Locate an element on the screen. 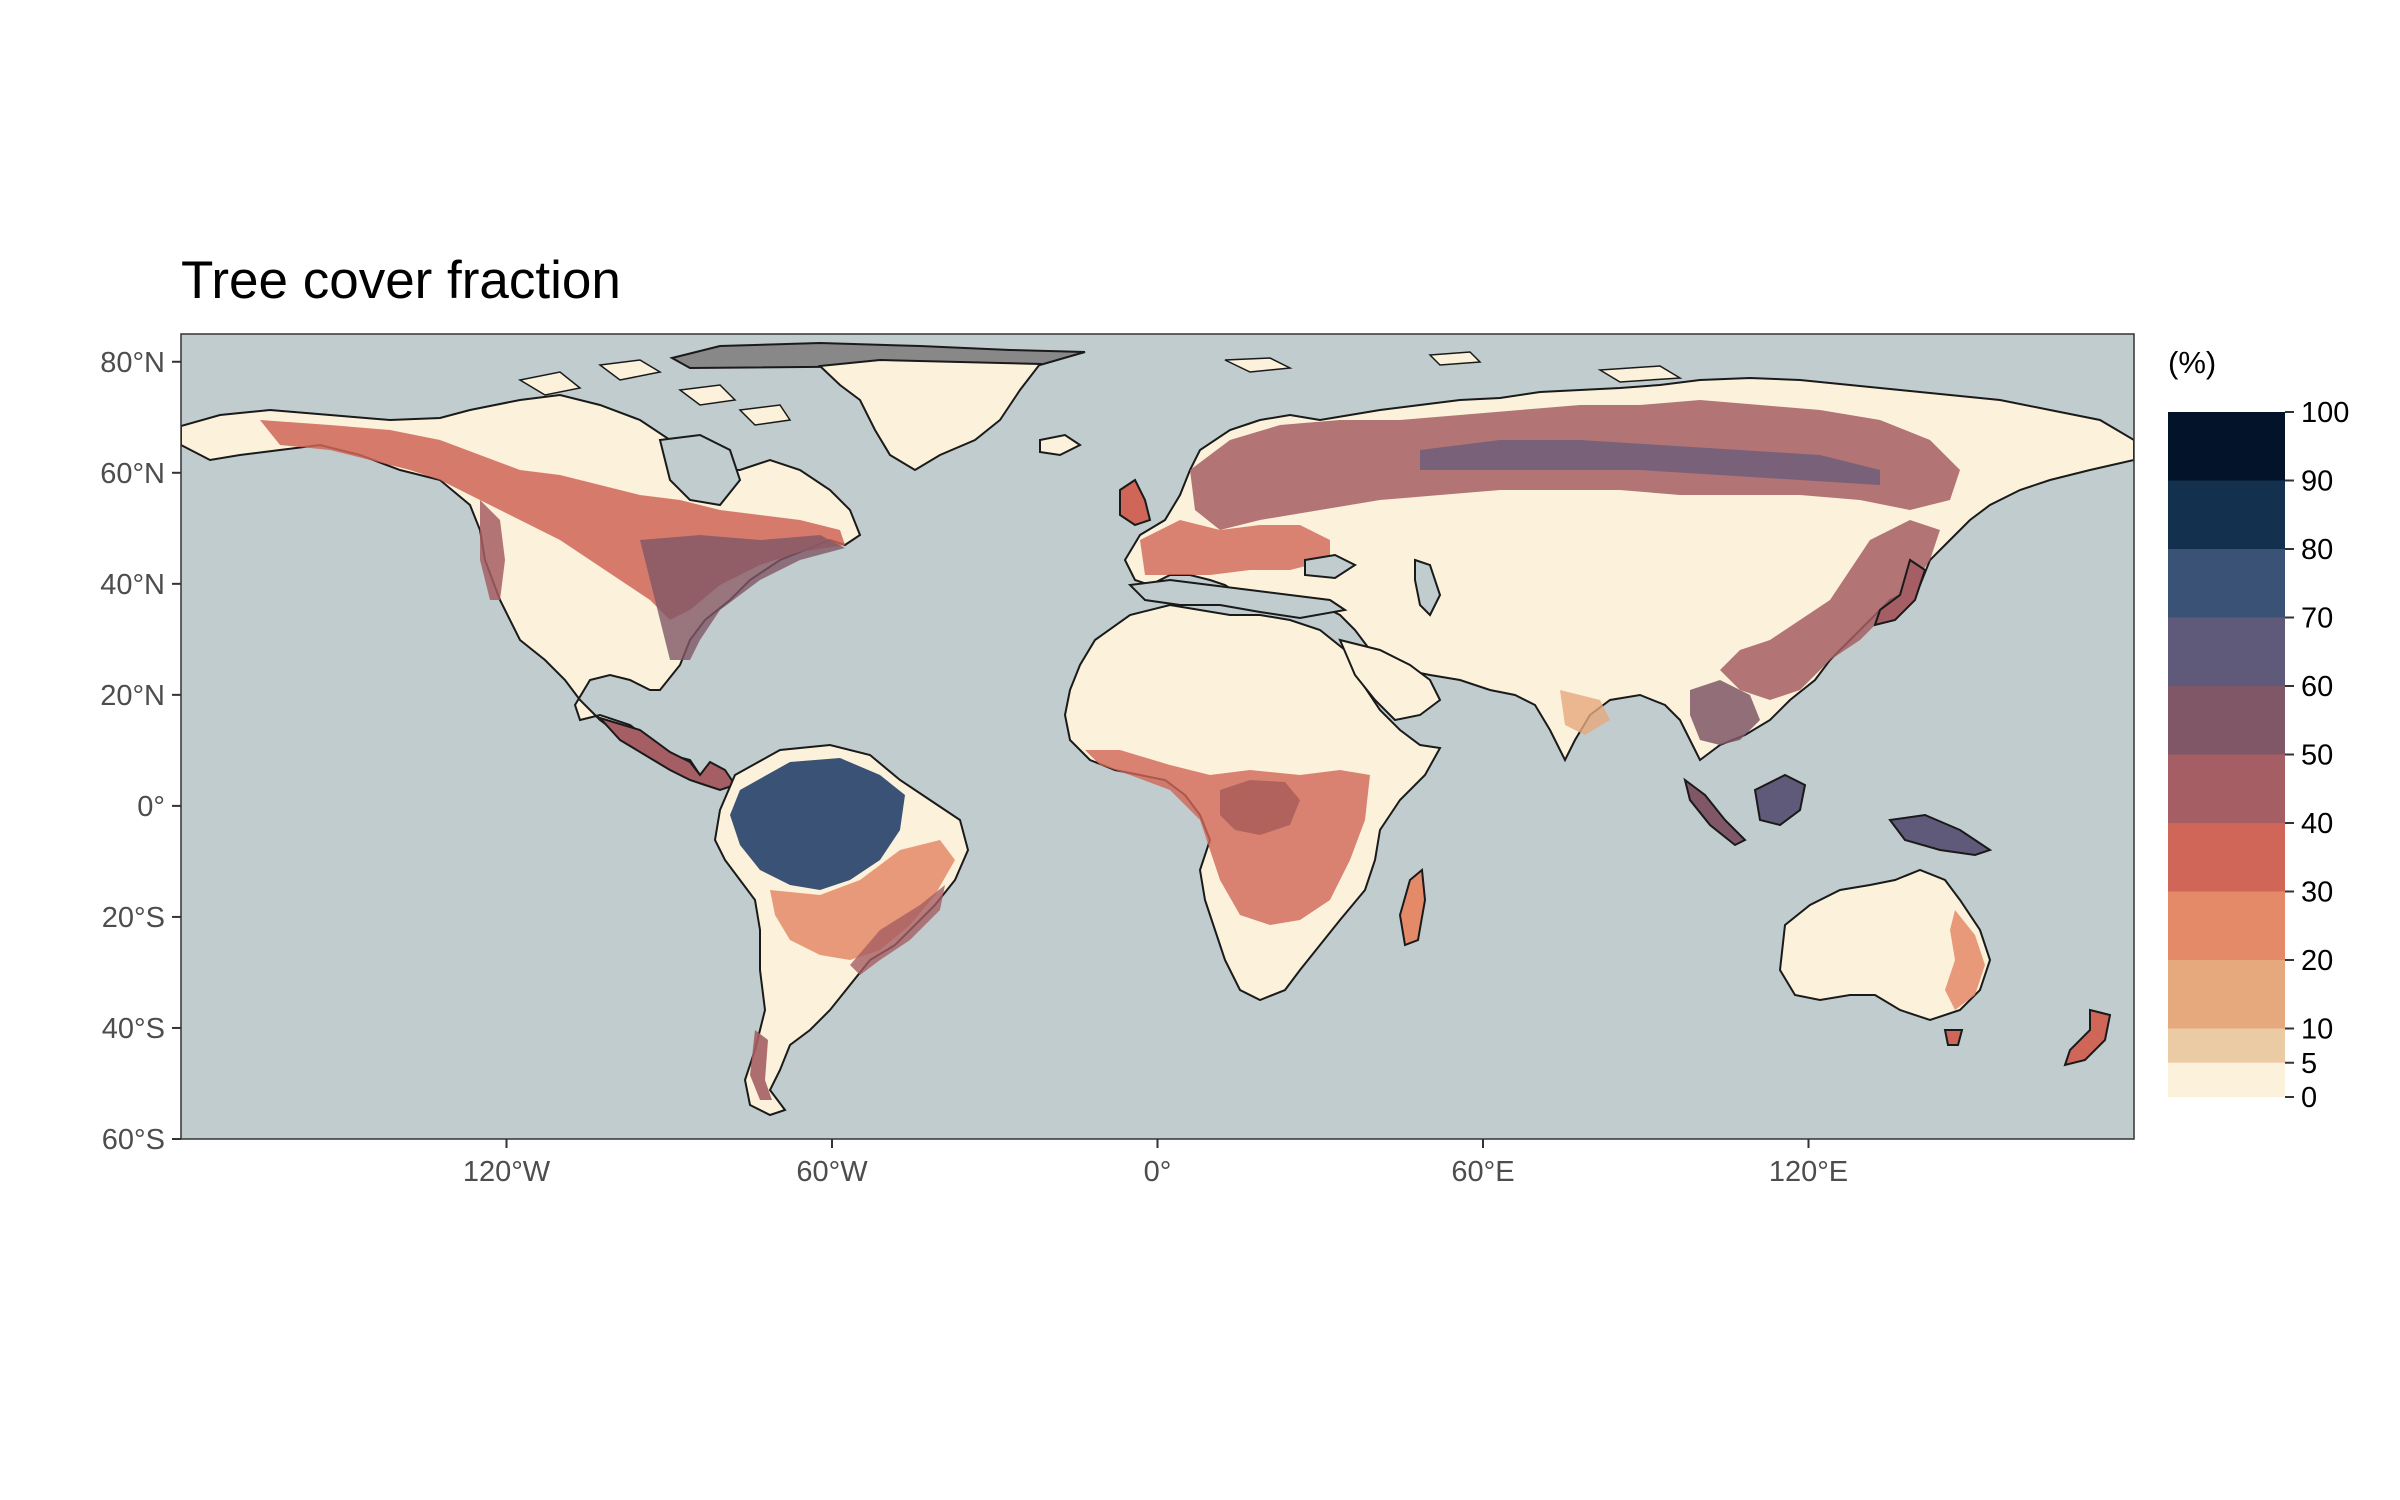 The width and height of the screenshot is (2400, 1500). x-tick-label: 0° is located at coordinates (1158, 1172).